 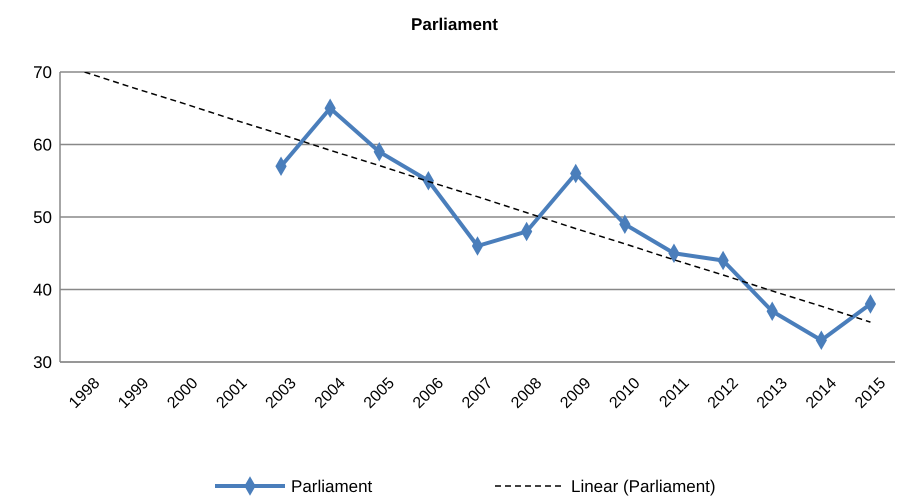 What do you see at coordinates (42, 290) in the screenshot?
I see `y-tick-label: 40` at bounding box center [42, 290].